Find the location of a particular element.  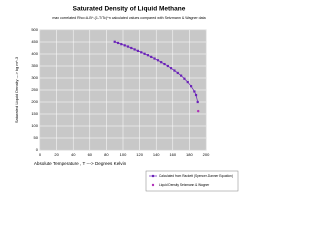

legend-label: Liquid Density Setzmann & Wagner is located at coordinates (184, 185).